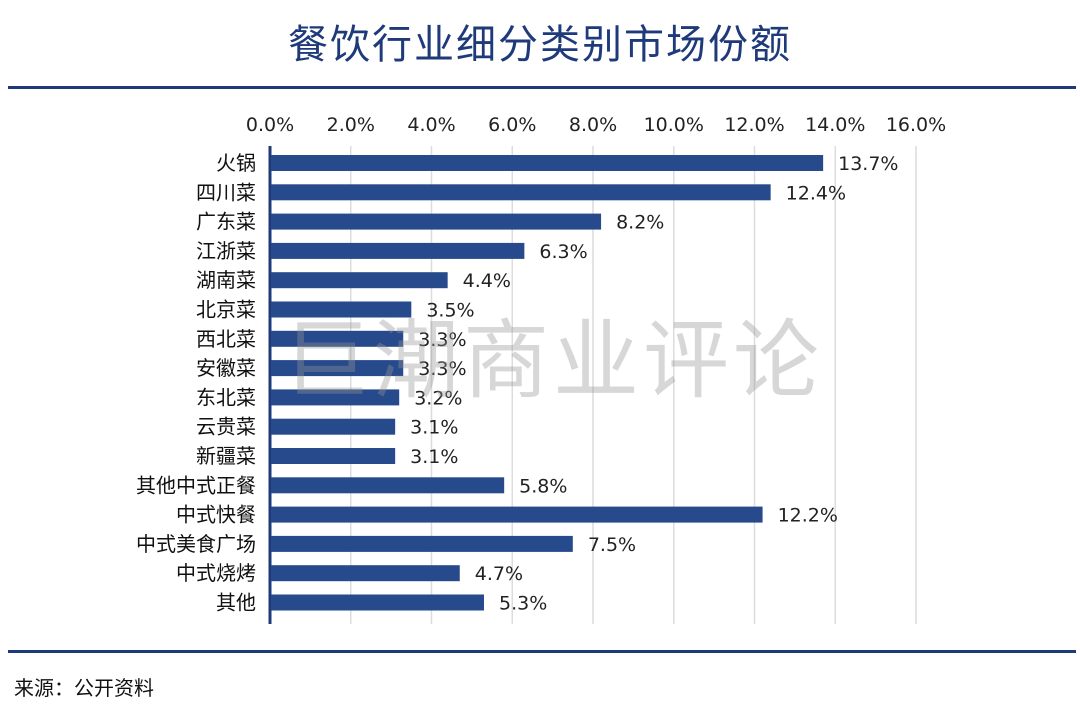 The height and width of the screenshot is (714, 1080). What do you see at coordinates (808, 516) in the screenshot?
I see `value-label: 12.2%` at bounding box center [808, 516].